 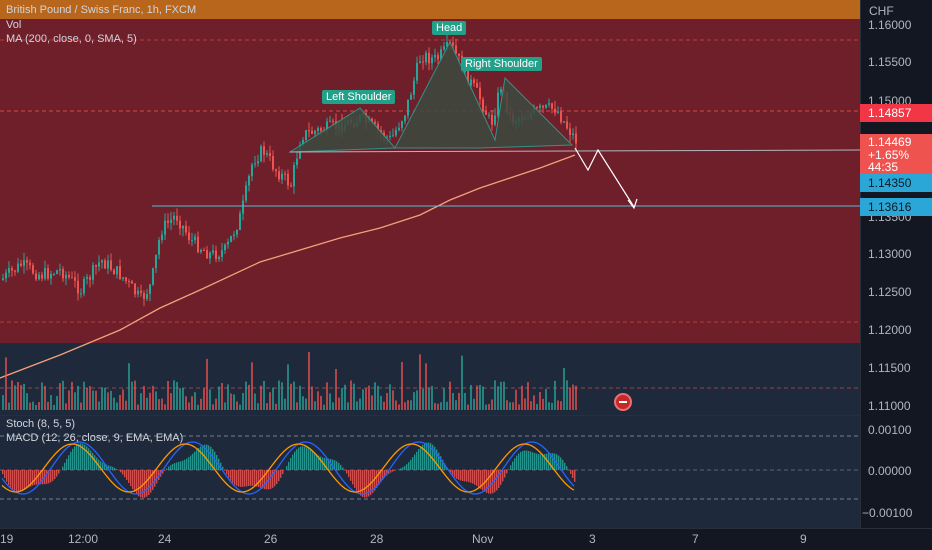 What do you see at coordinates (890, 471) in the screenshot?
I see `osc-tick: 0.00000` at bounding box center [890, 471].